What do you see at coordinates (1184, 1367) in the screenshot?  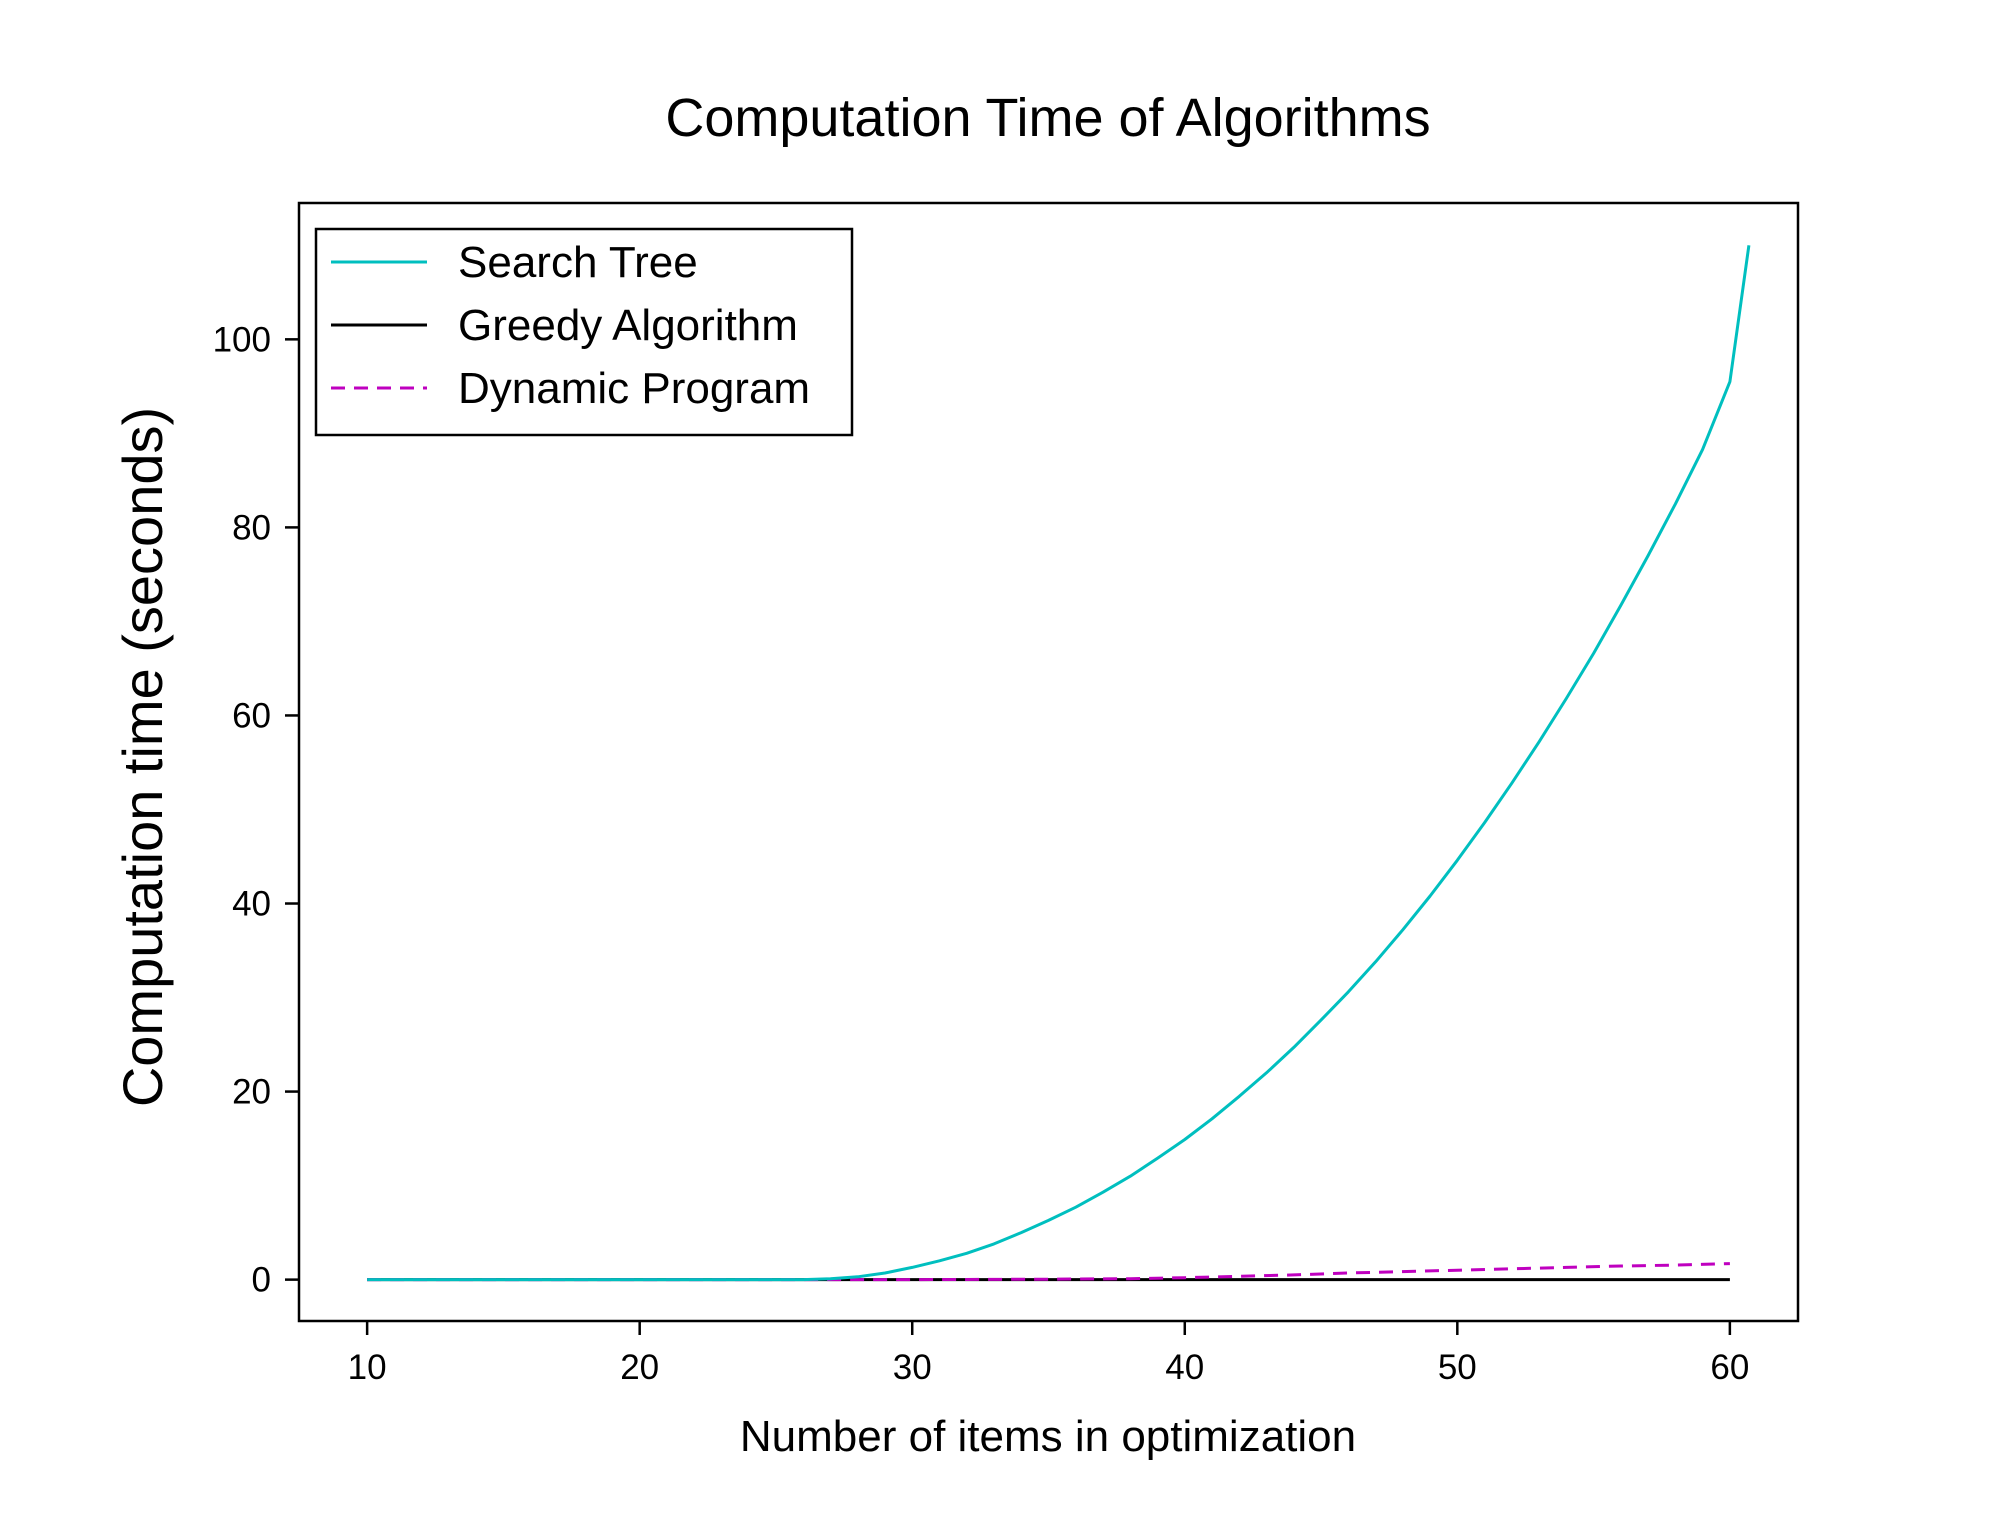 I see `x-tick-label: 40` at bounding box center [1184, 1367].